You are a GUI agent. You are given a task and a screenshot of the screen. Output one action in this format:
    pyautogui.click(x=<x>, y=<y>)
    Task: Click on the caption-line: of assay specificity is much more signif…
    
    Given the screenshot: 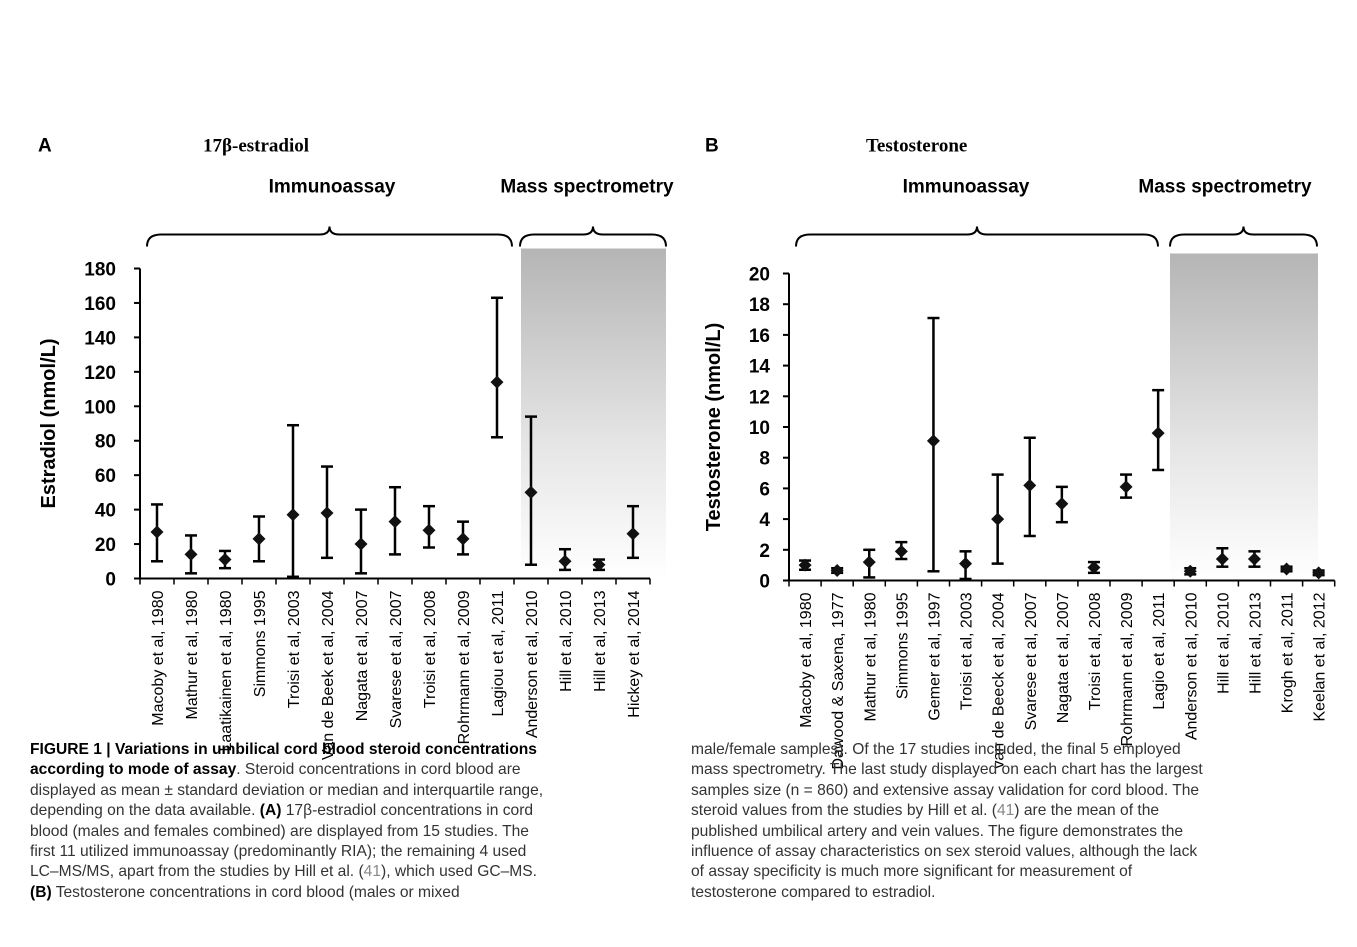 What is the action you would take?
    pyautogui.click(x=1002, y=872)
    